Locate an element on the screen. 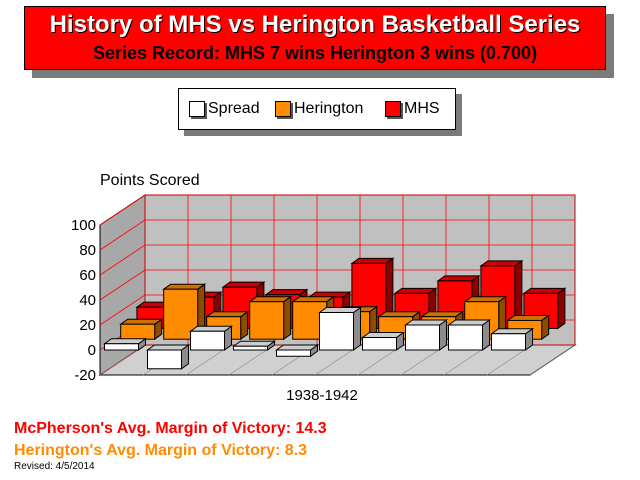 Image resolution: width=640 pixels, height=480 pixels. x-axis-label: 1938-1942 is located at coordinates (322, 395).